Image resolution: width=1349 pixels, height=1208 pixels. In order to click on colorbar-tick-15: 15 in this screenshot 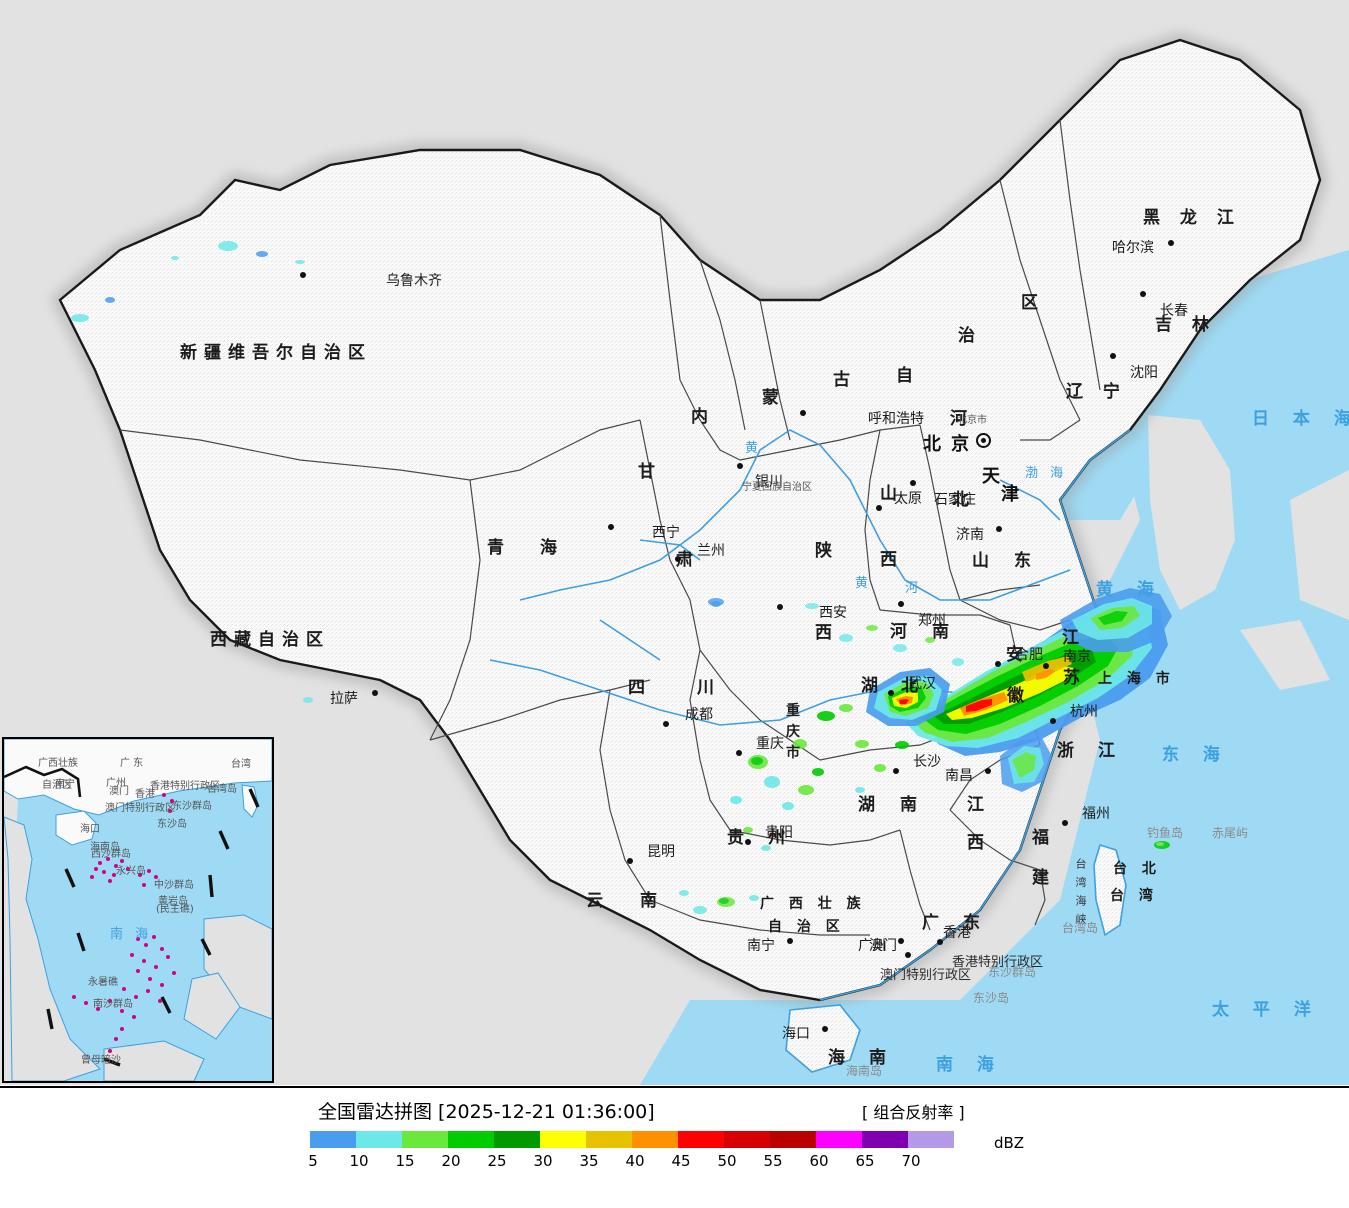, I will do `click(405, 1161)`.